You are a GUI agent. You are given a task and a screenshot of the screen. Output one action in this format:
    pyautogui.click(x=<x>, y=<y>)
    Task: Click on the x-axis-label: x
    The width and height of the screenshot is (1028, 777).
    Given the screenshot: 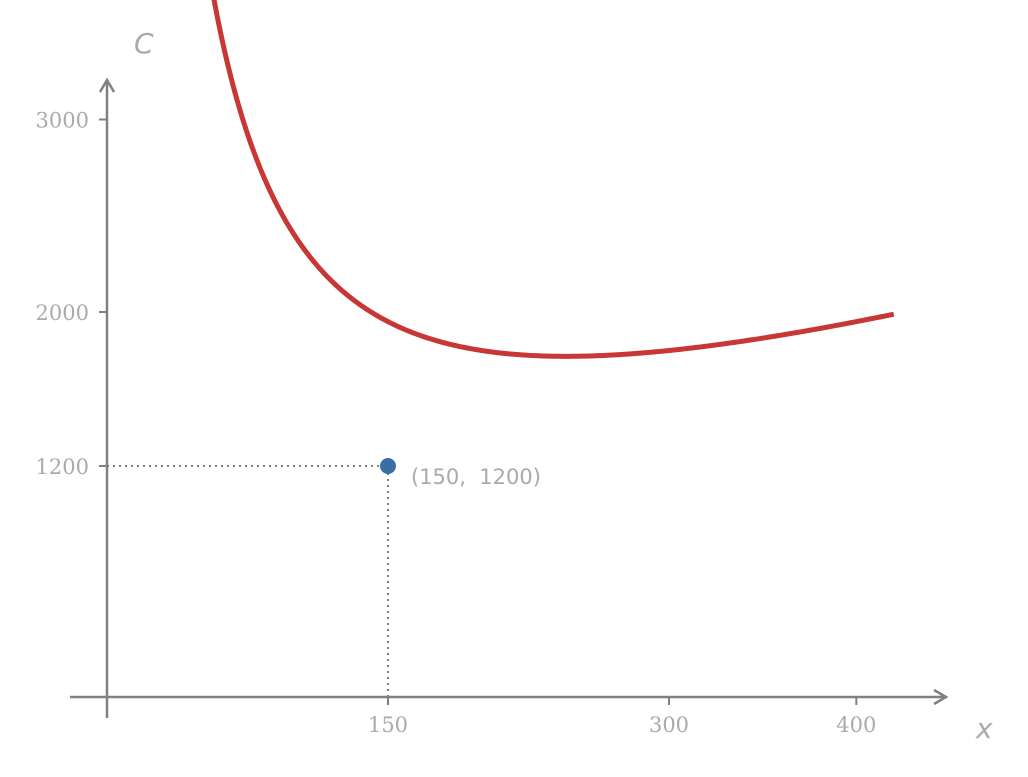 What is the action you would take?
    pyautogui.click(x=984, y=728)
    